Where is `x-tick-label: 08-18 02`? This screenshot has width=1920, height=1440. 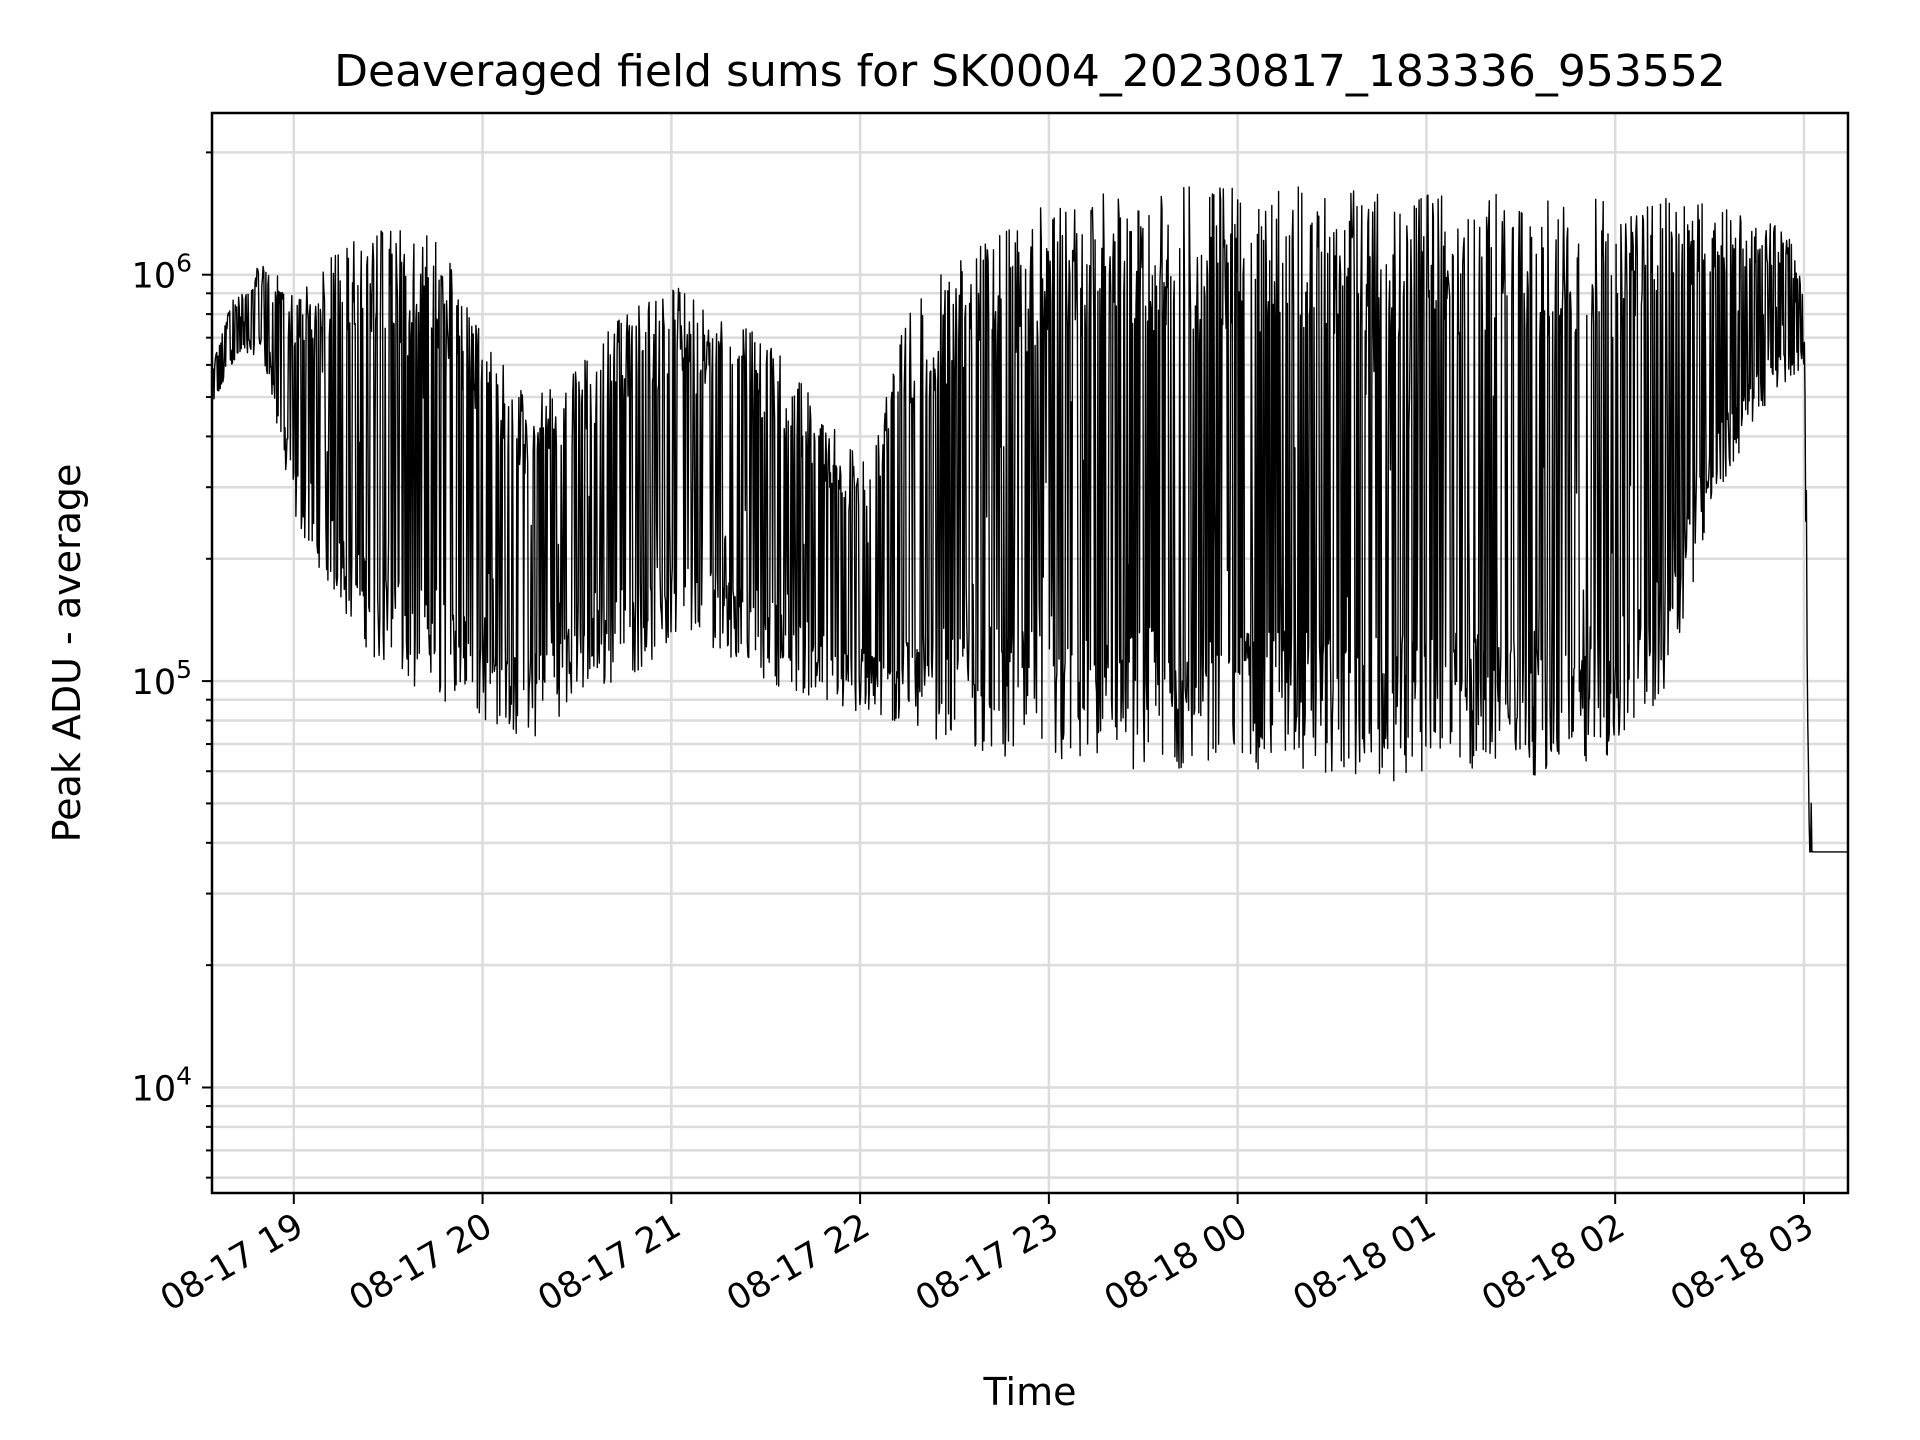
x-tick-label: 08-18 02 is located at coordinates (1553, 1262).